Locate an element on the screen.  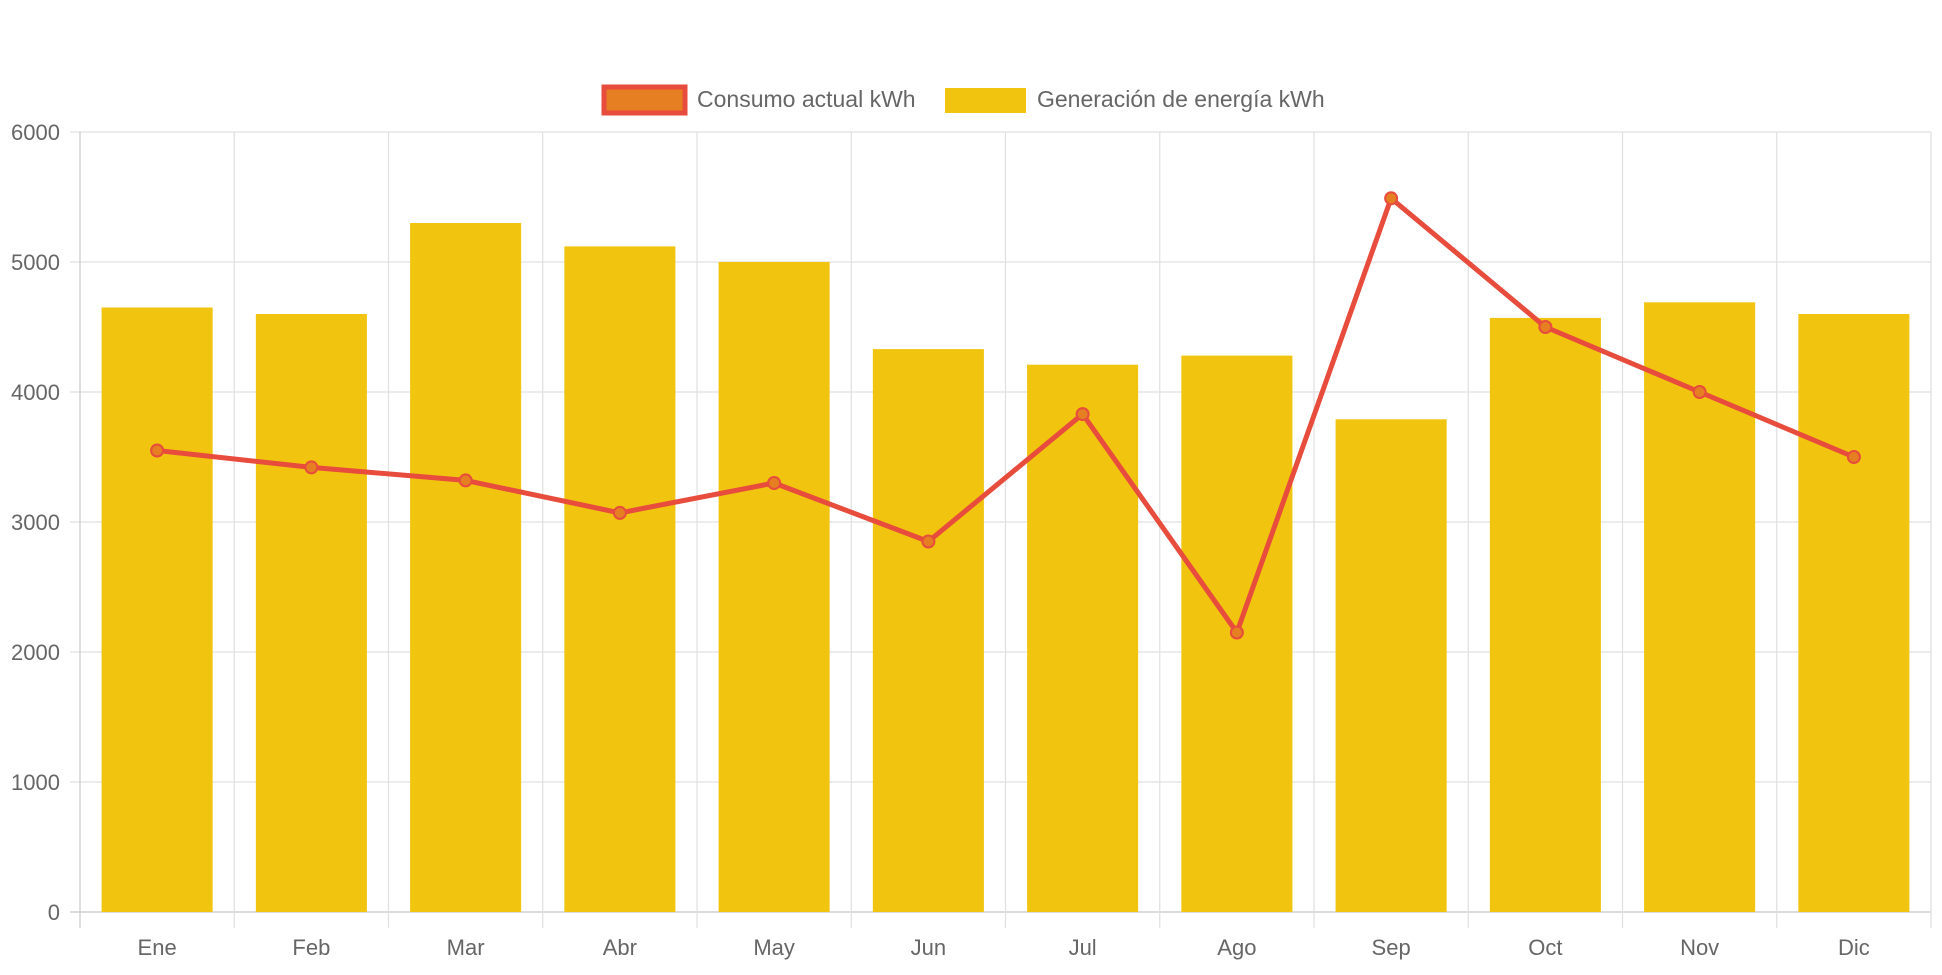
x-tick-label: Jun is located at coordinates (928, 947).